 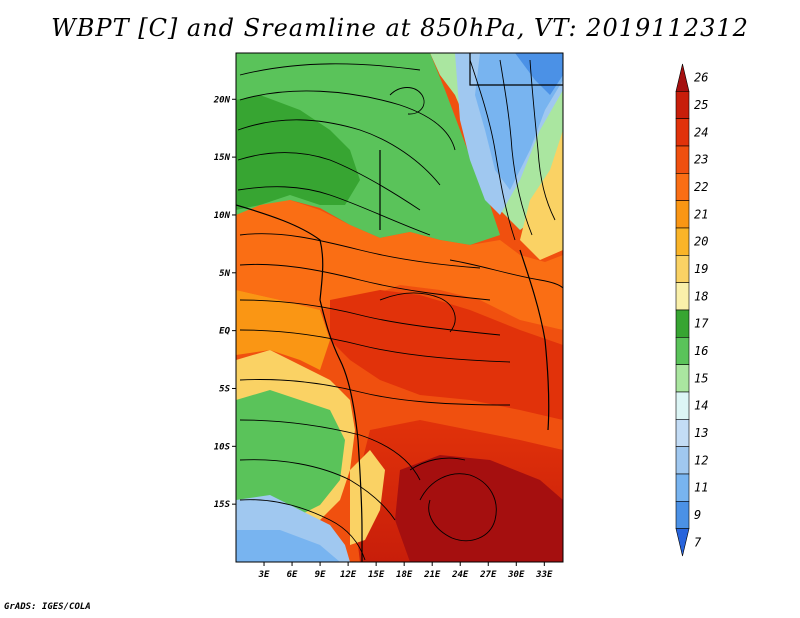 I want to click on colorbar-label: 20, so click(x=701, y=242).